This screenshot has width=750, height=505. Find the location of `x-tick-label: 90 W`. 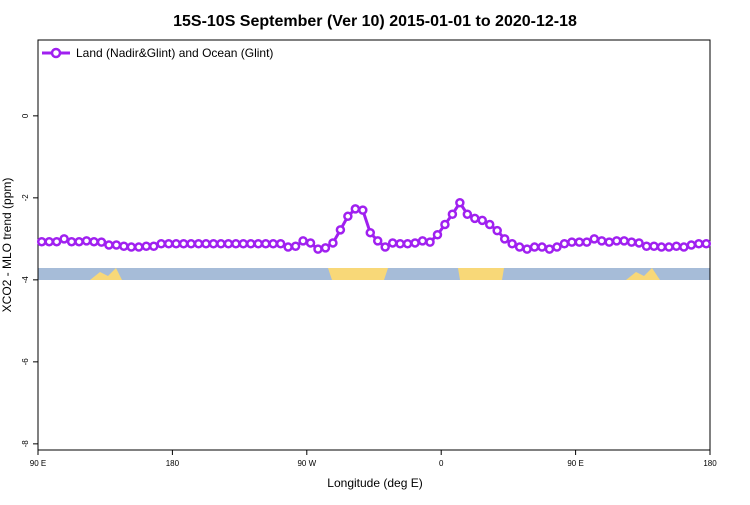

x-tick-label: 90 W is located at coordinates (306, 463).